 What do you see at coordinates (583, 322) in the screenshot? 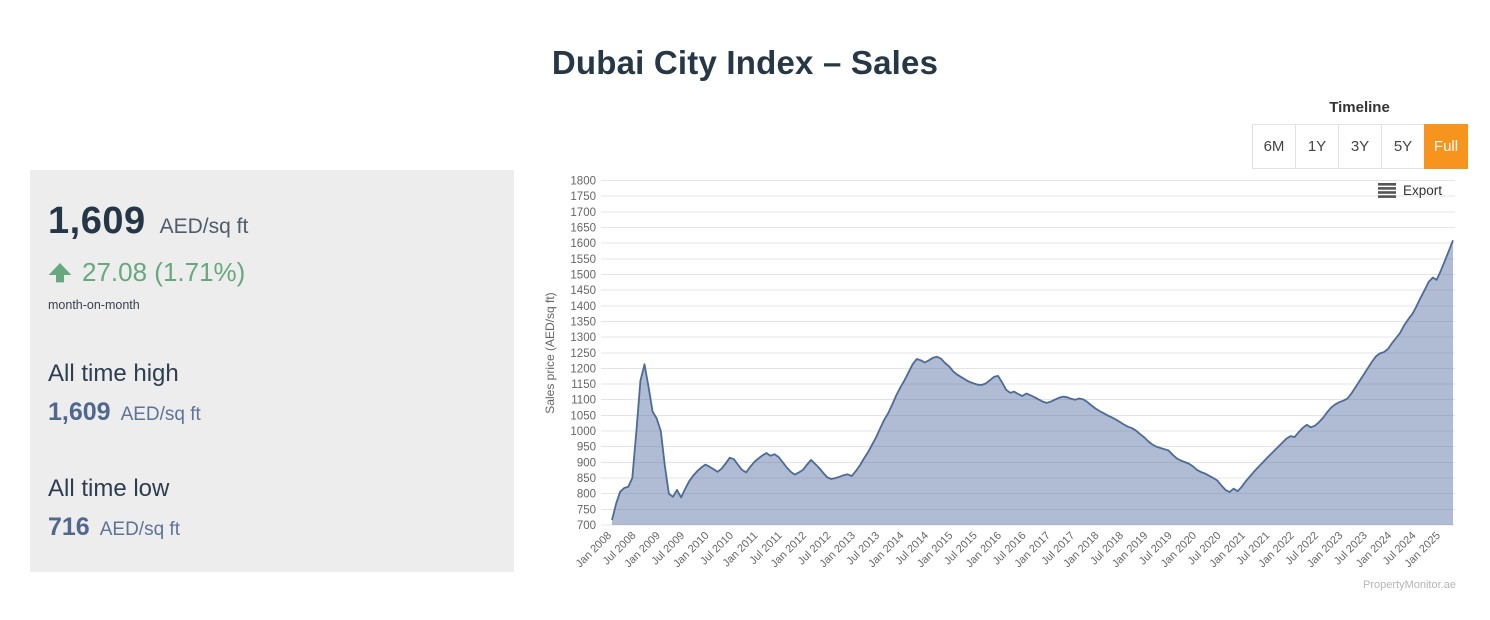
I see `y-tick-label: 1350` at bounding box center [583, 322].